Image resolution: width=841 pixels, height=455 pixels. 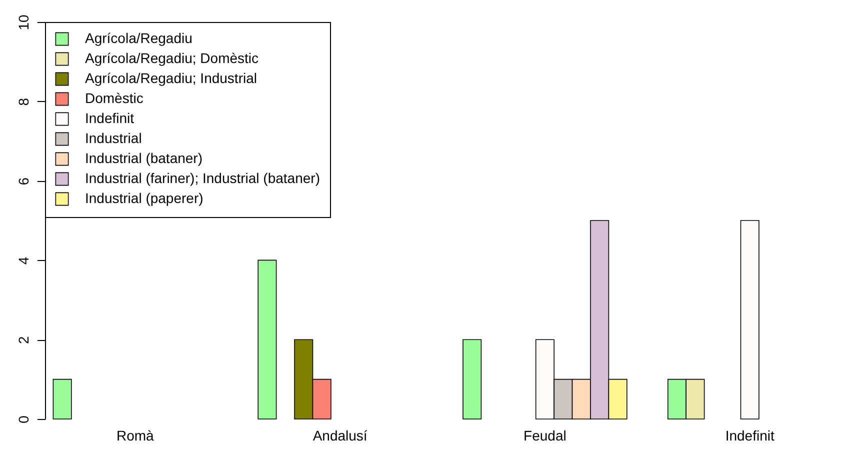 I want to click on x-tick-label: Andalusí, so click(x=340, y=436).